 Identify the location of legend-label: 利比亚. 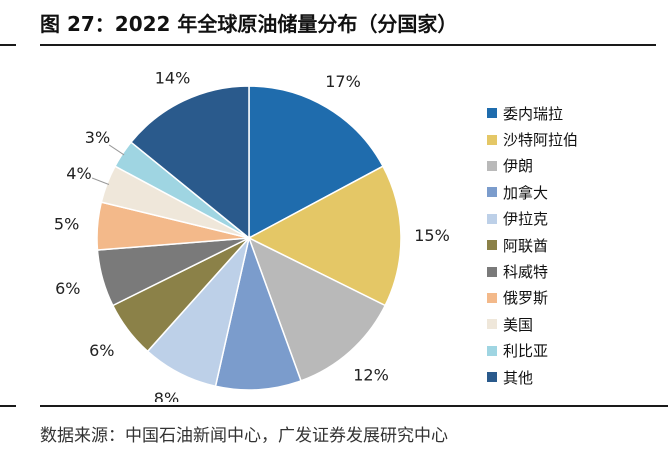
(526, 351).